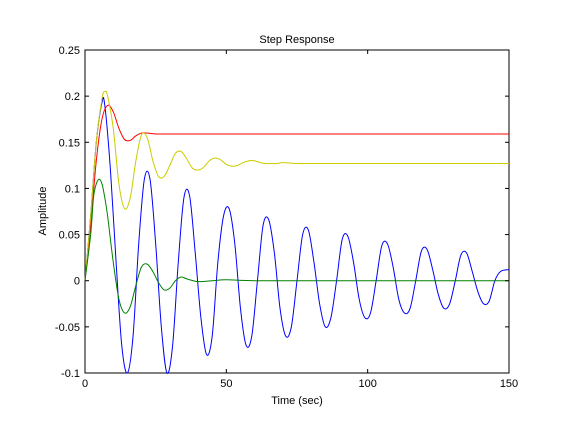 Image resolution: width=561 pixels, height=424 pixels. I want to click on y-axis-label: Amplitude, so click(43, 211).